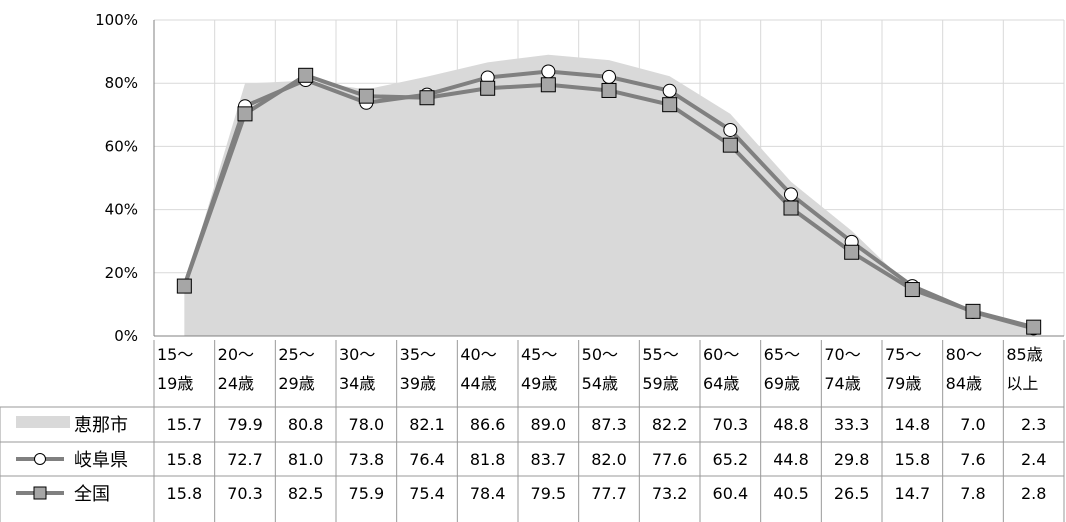 The height and width of the screenshot is (522, 1066). Describe the element at coordinates (43, 422) in the screenshot. I see `legend-swatch-area` at that location.